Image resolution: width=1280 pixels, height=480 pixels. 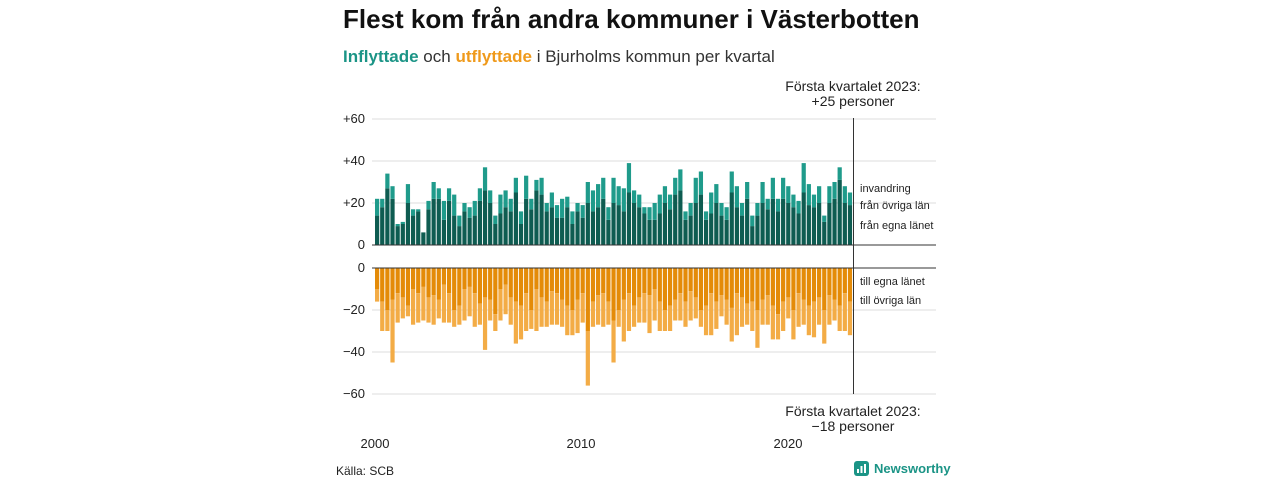 What do you see at coordinates (354, 351) in the screenshot?
I see `y-tick-label-bottom: −40` at bounding box center [354, 351].